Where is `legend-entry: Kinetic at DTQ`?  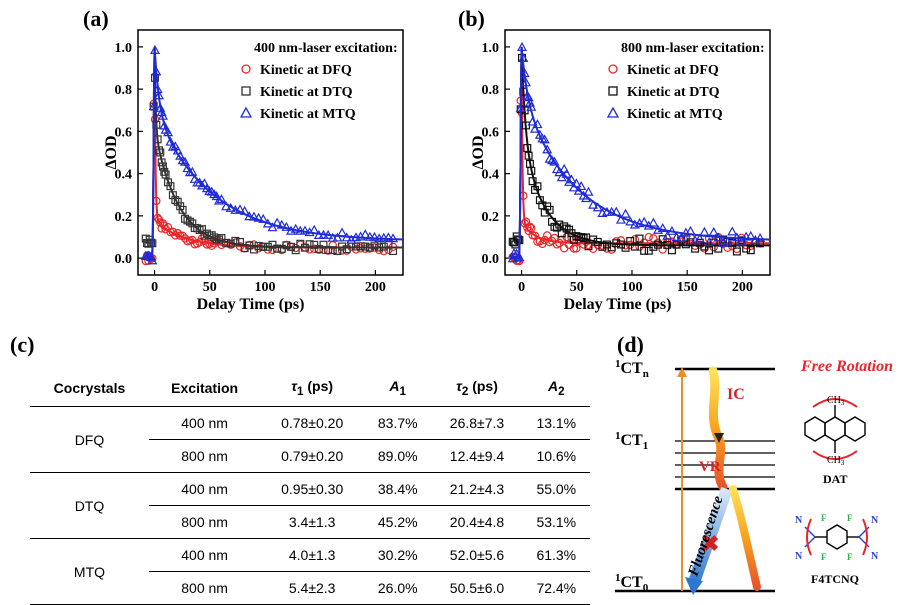 legend-entry: Kinetic at DTQ is located at coordinates (306, 92).